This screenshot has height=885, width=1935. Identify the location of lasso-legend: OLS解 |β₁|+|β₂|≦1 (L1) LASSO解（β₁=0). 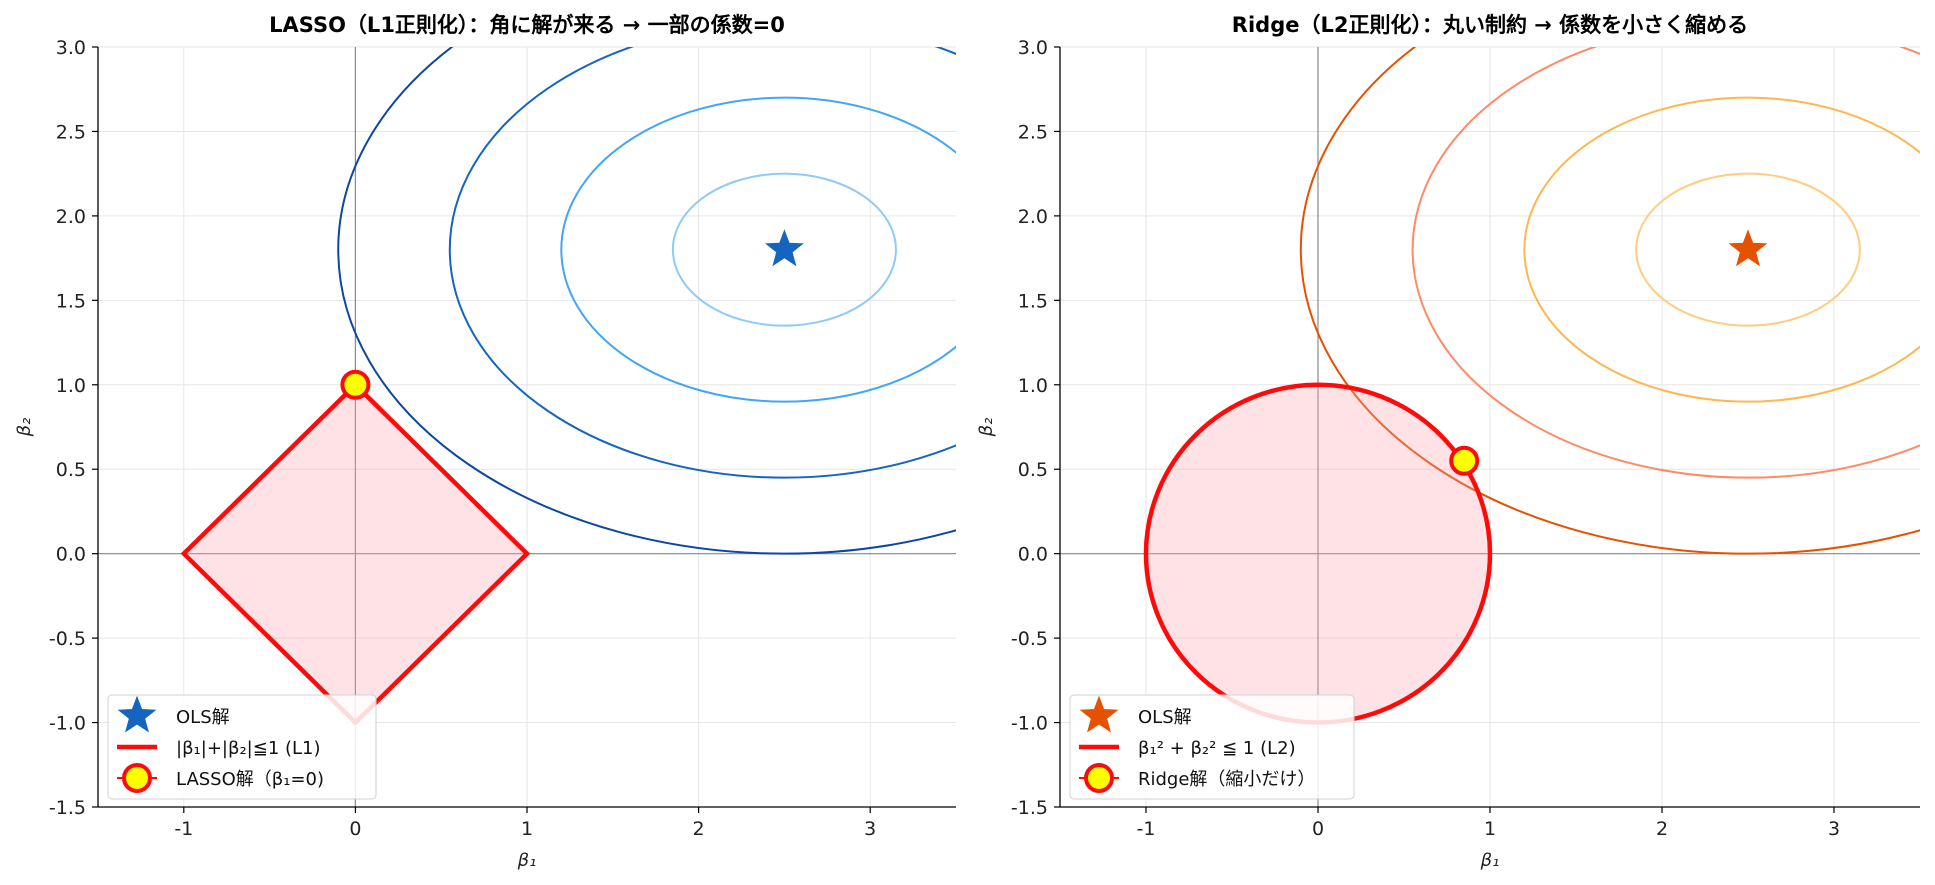
(242, 747).